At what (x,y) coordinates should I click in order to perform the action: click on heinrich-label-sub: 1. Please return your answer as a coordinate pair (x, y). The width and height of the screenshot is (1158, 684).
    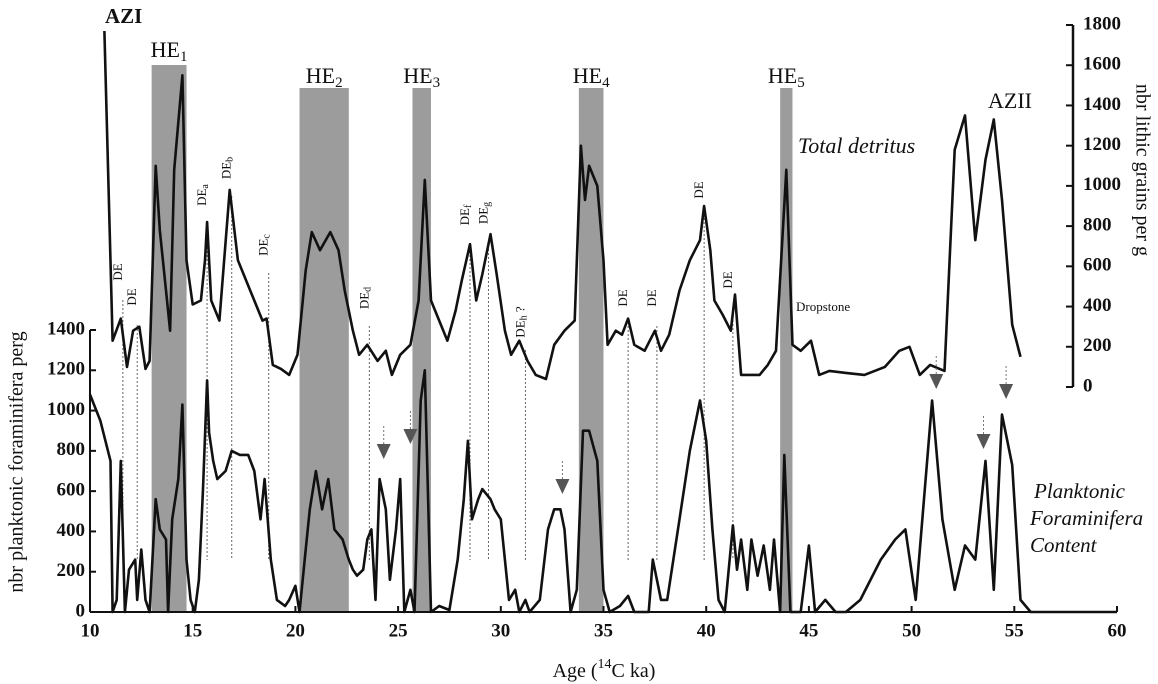
    Looking at the image, I should click on (184, 57).